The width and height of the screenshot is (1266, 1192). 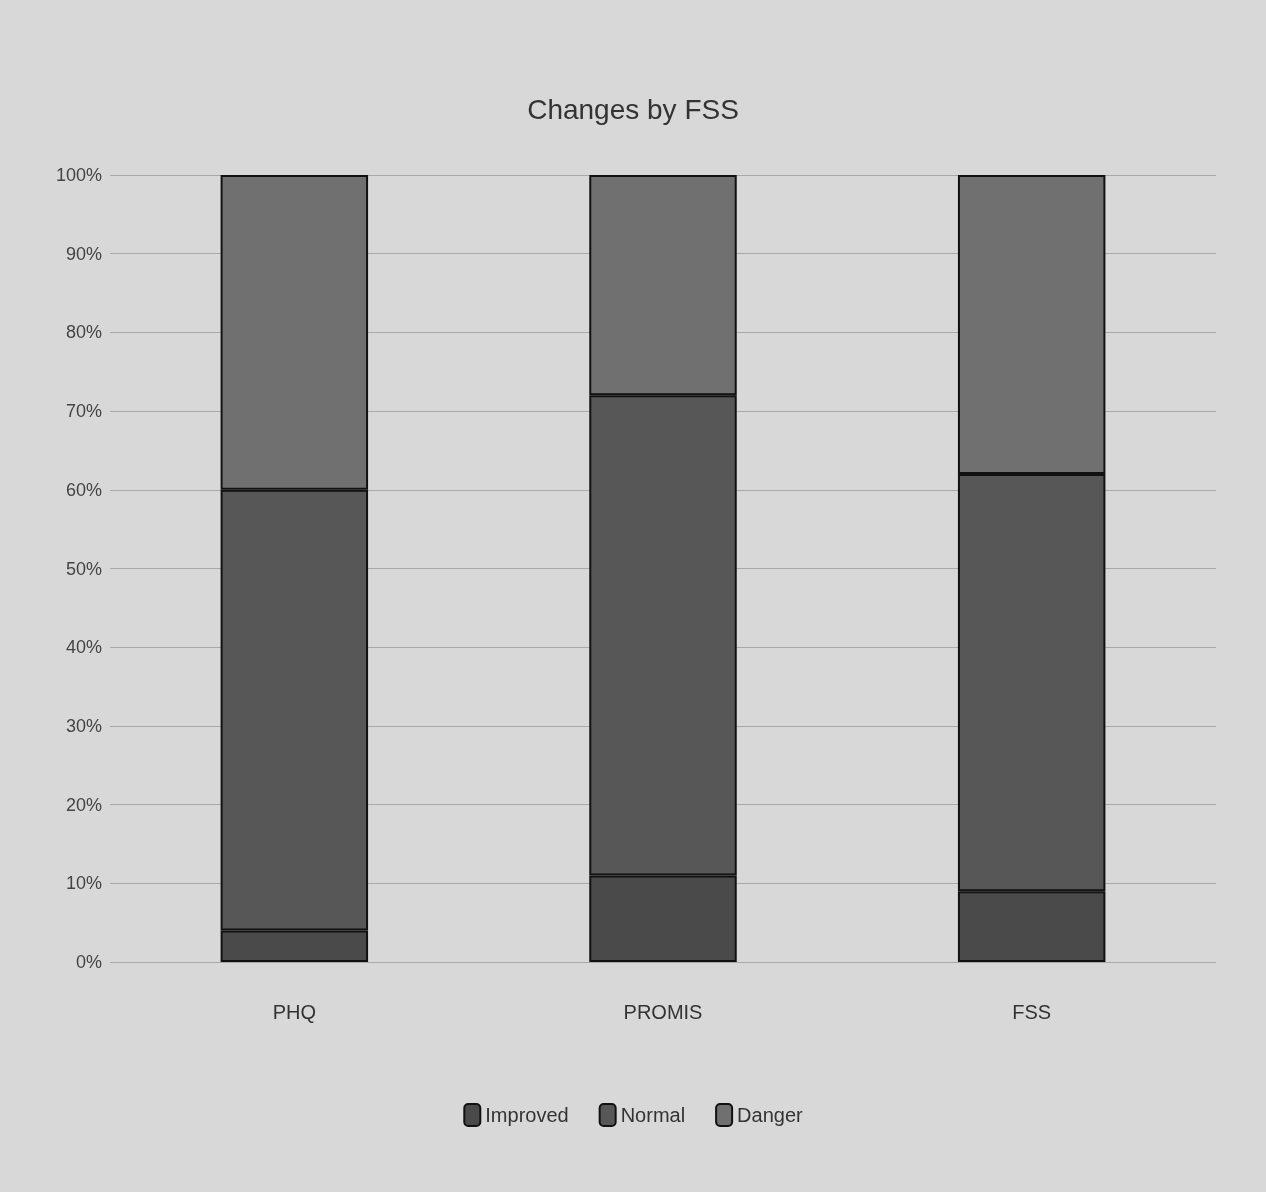 What do you see at coordinates (83, 804) in the screenshot?
I see `y-tick-label: 20%` at bounding box center [83, 804].